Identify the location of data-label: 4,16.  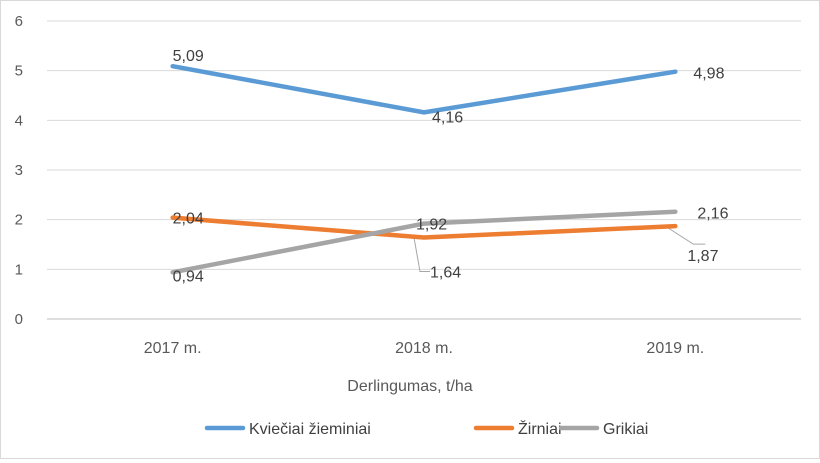
(447, 117).